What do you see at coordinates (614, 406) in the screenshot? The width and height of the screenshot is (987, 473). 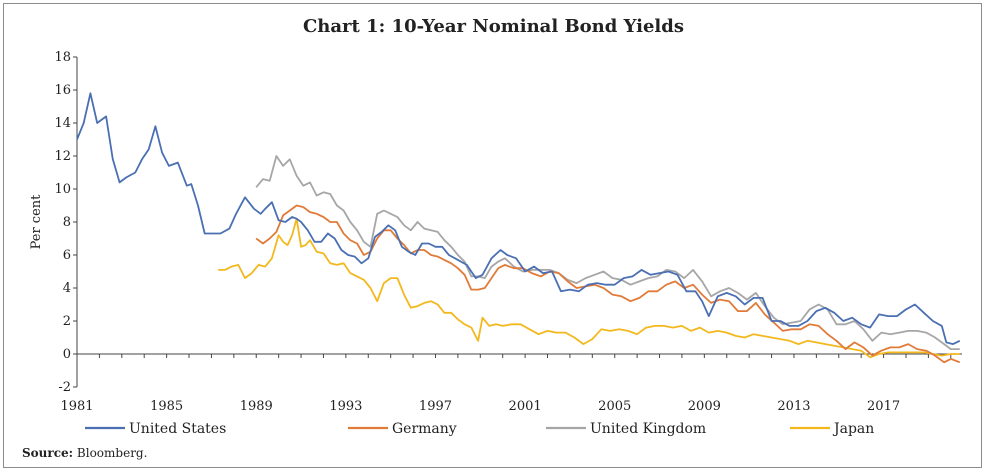 I see `x-tick-label: 2005` at bounding box center [614, 406].